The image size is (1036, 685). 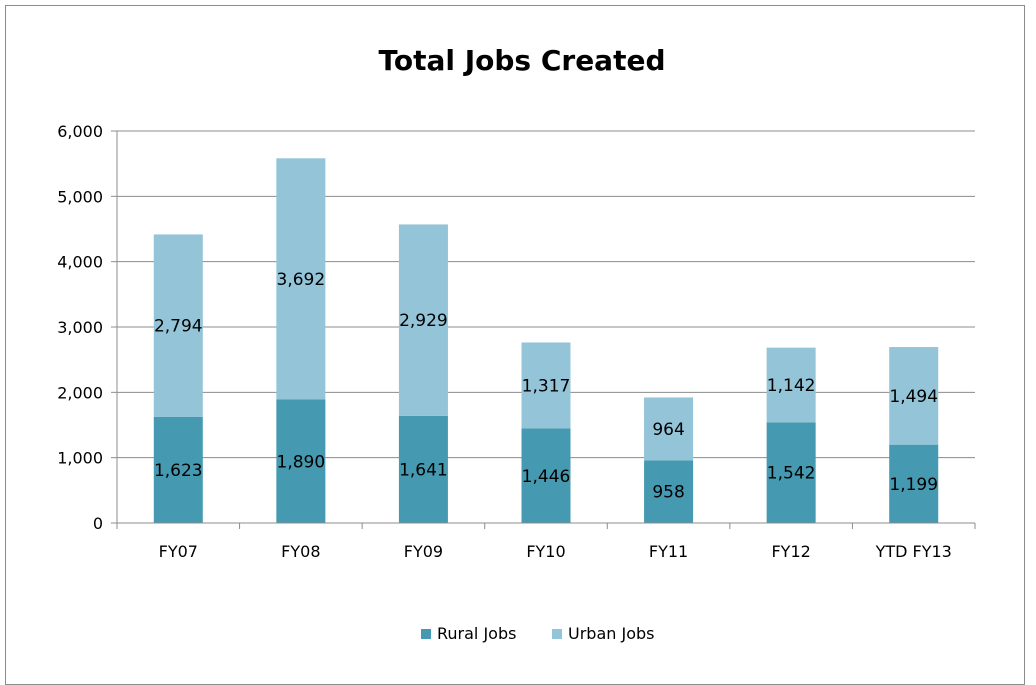 I want to click on x-axis: FY07 FY08 FY09 FY10 FY11 FY12 YTD FY13, so click(x=546, y=541).